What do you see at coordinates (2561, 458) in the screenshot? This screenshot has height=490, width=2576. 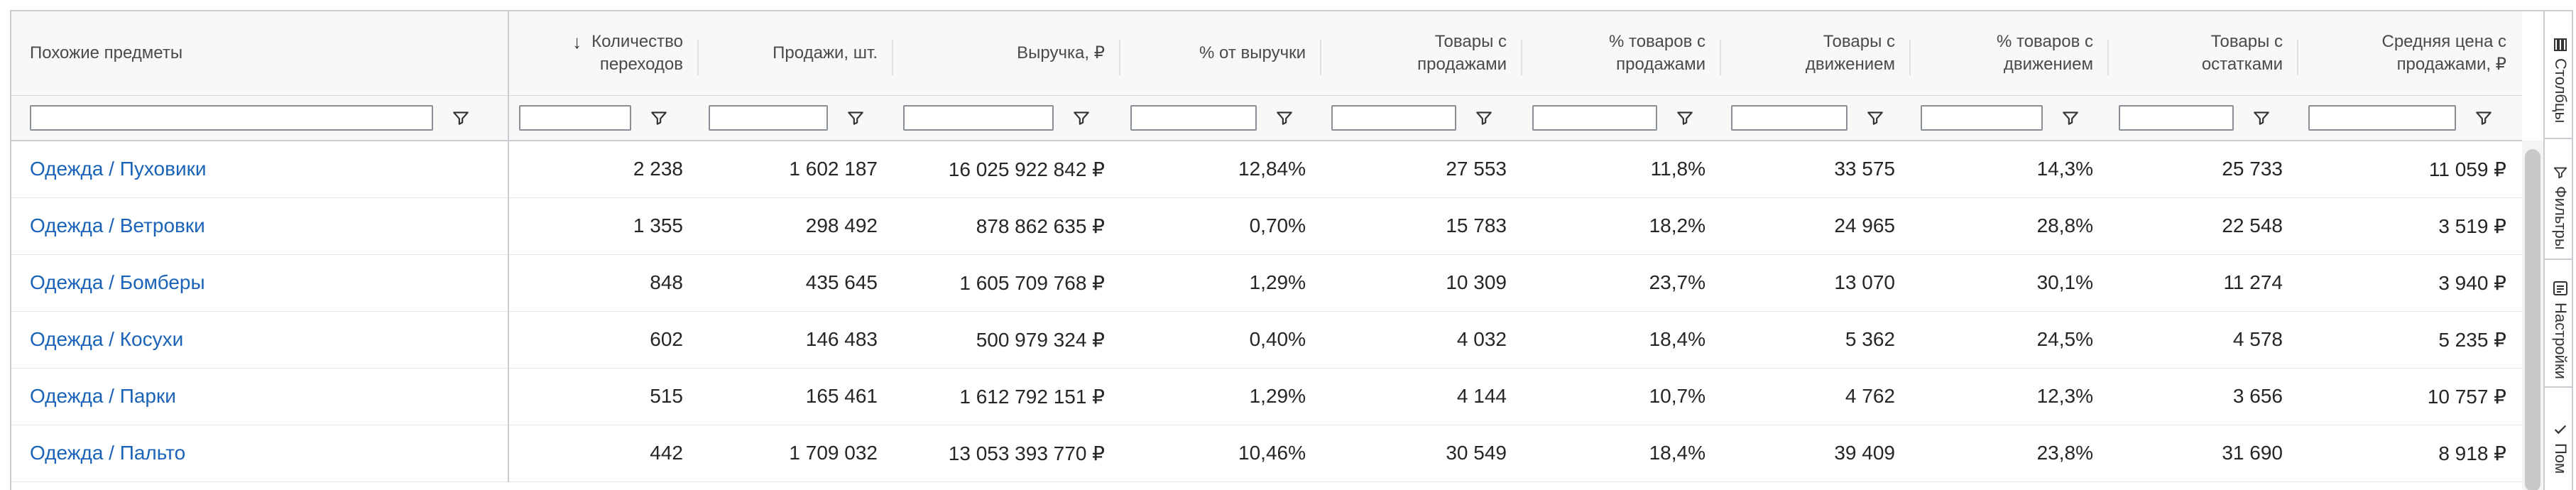 I see `side-tab-more-label: Пом` at bounding box center [2561, 458].